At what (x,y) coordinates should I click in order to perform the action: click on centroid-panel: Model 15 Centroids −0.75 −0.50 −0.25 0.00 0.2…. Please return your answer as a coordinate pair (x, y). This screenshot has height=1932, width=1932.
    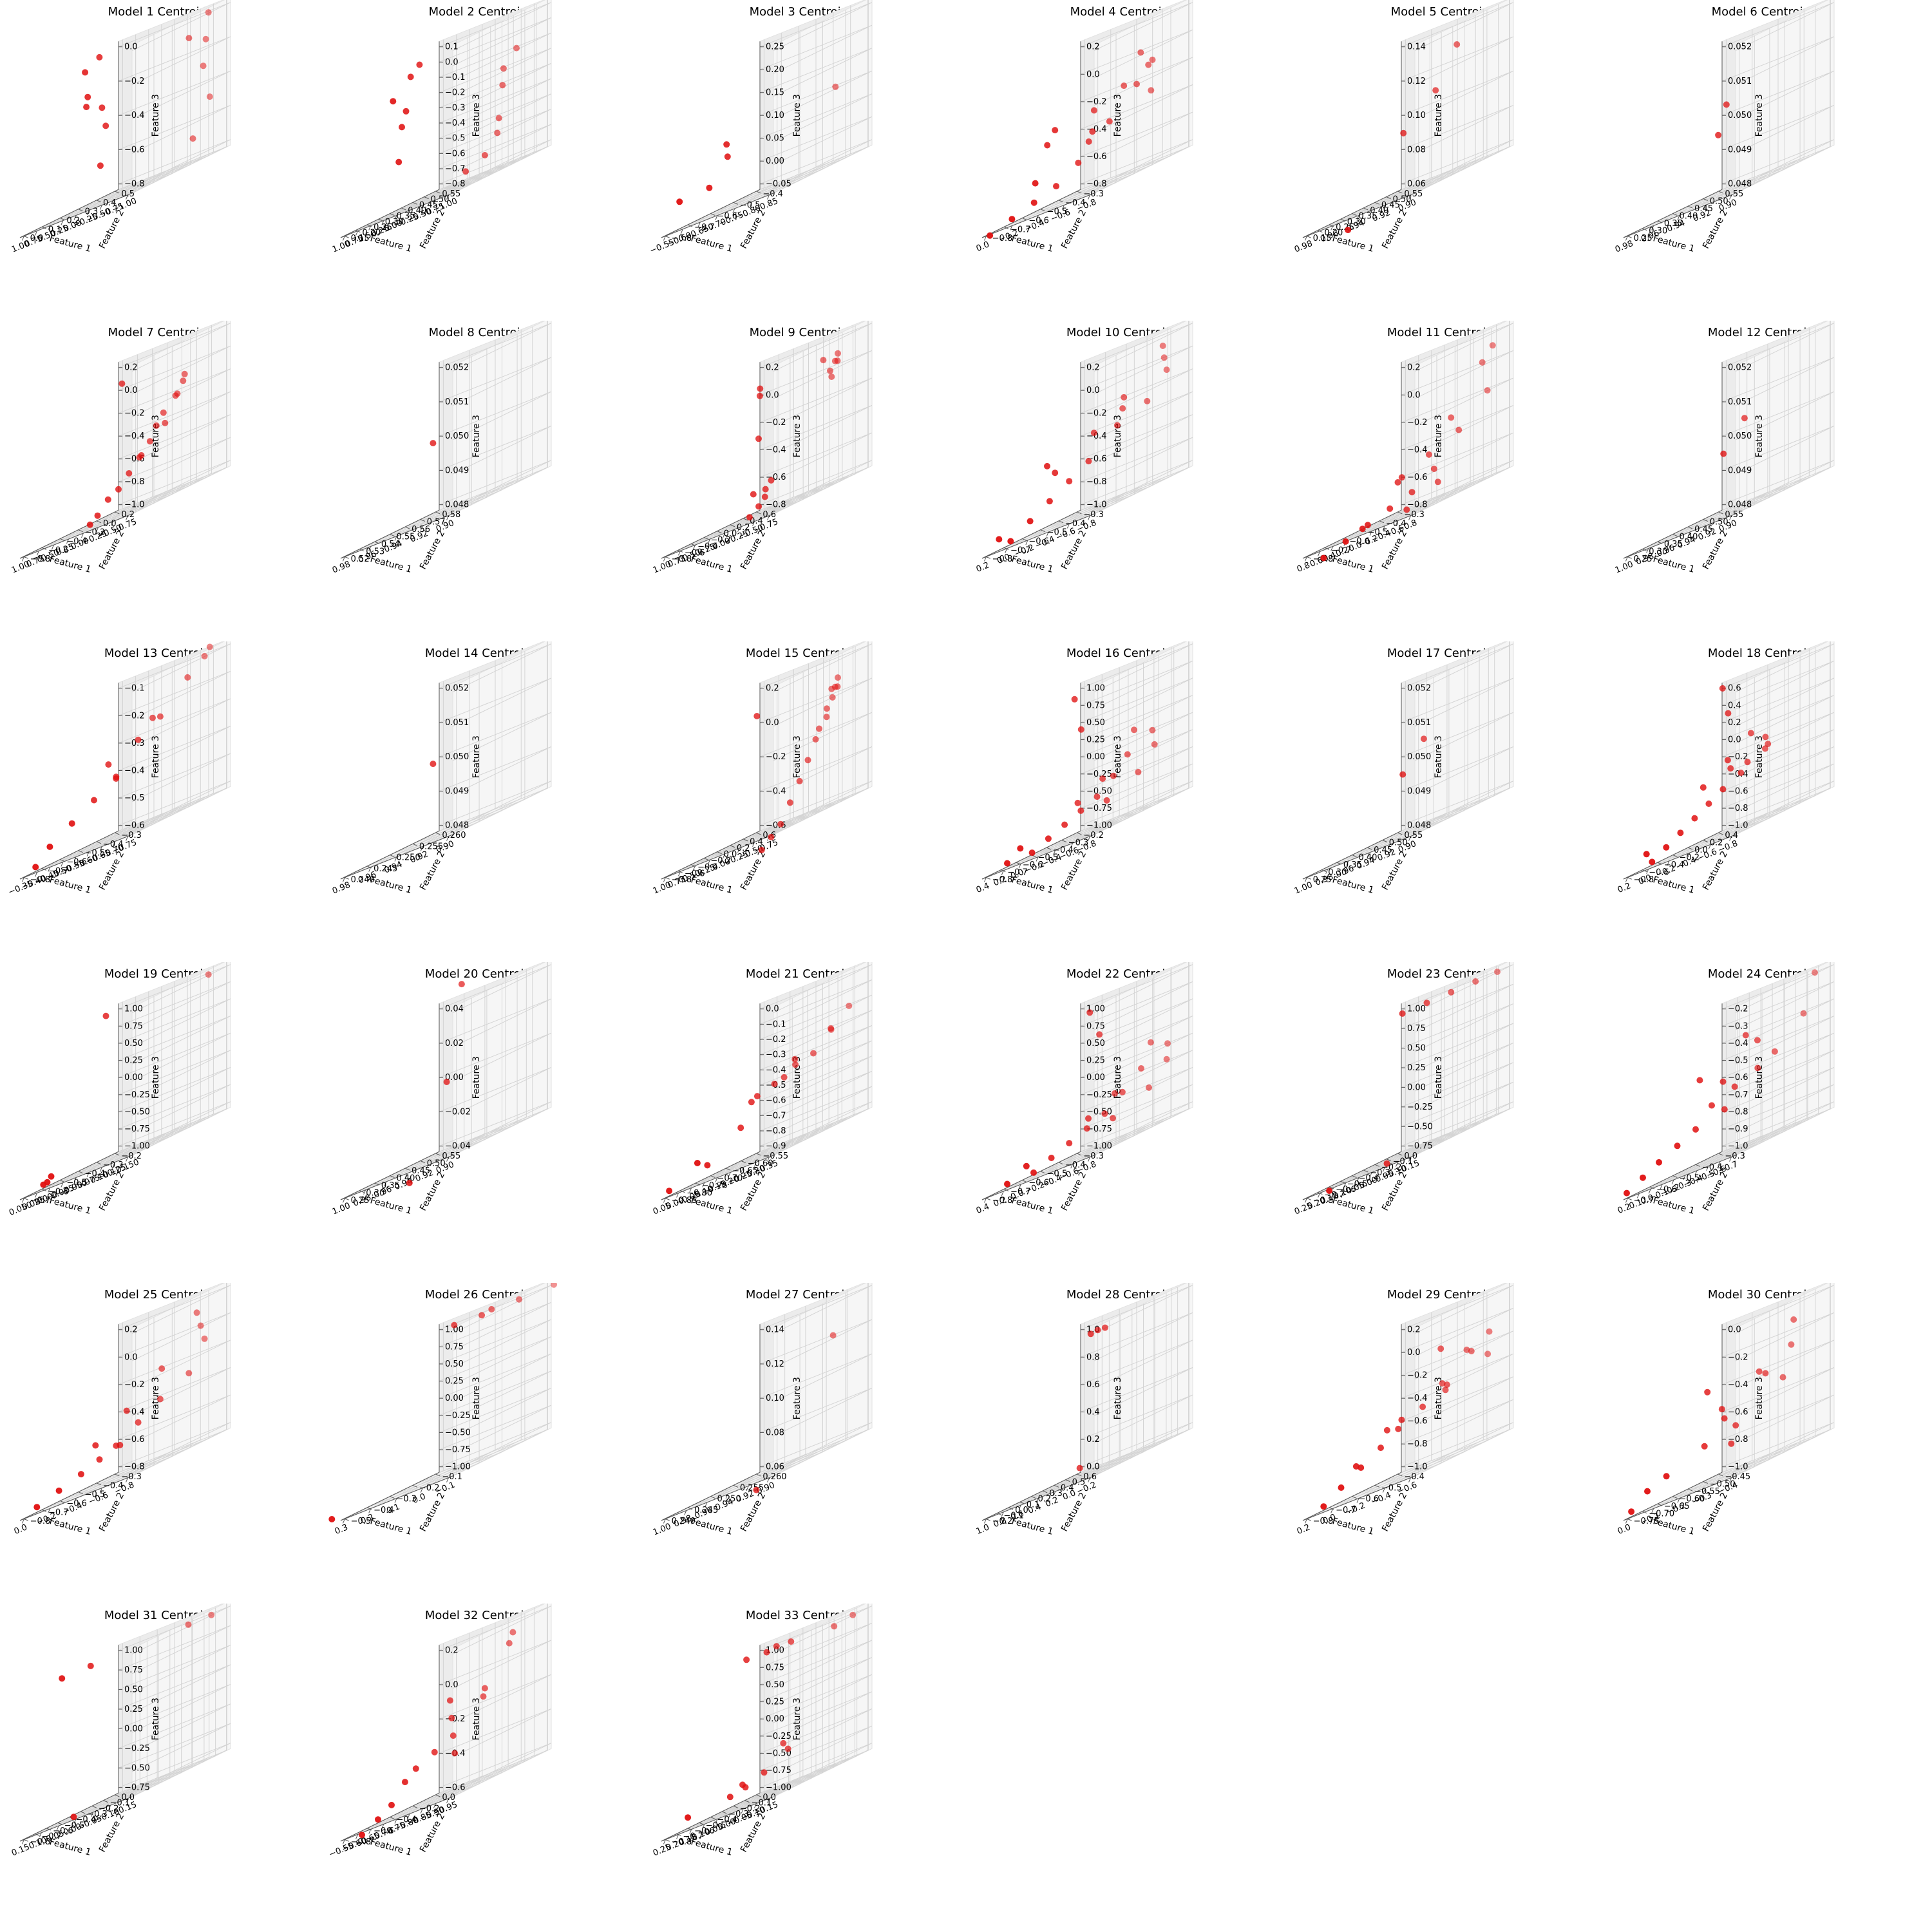
    Looking at the image, I should click on (802, 802).